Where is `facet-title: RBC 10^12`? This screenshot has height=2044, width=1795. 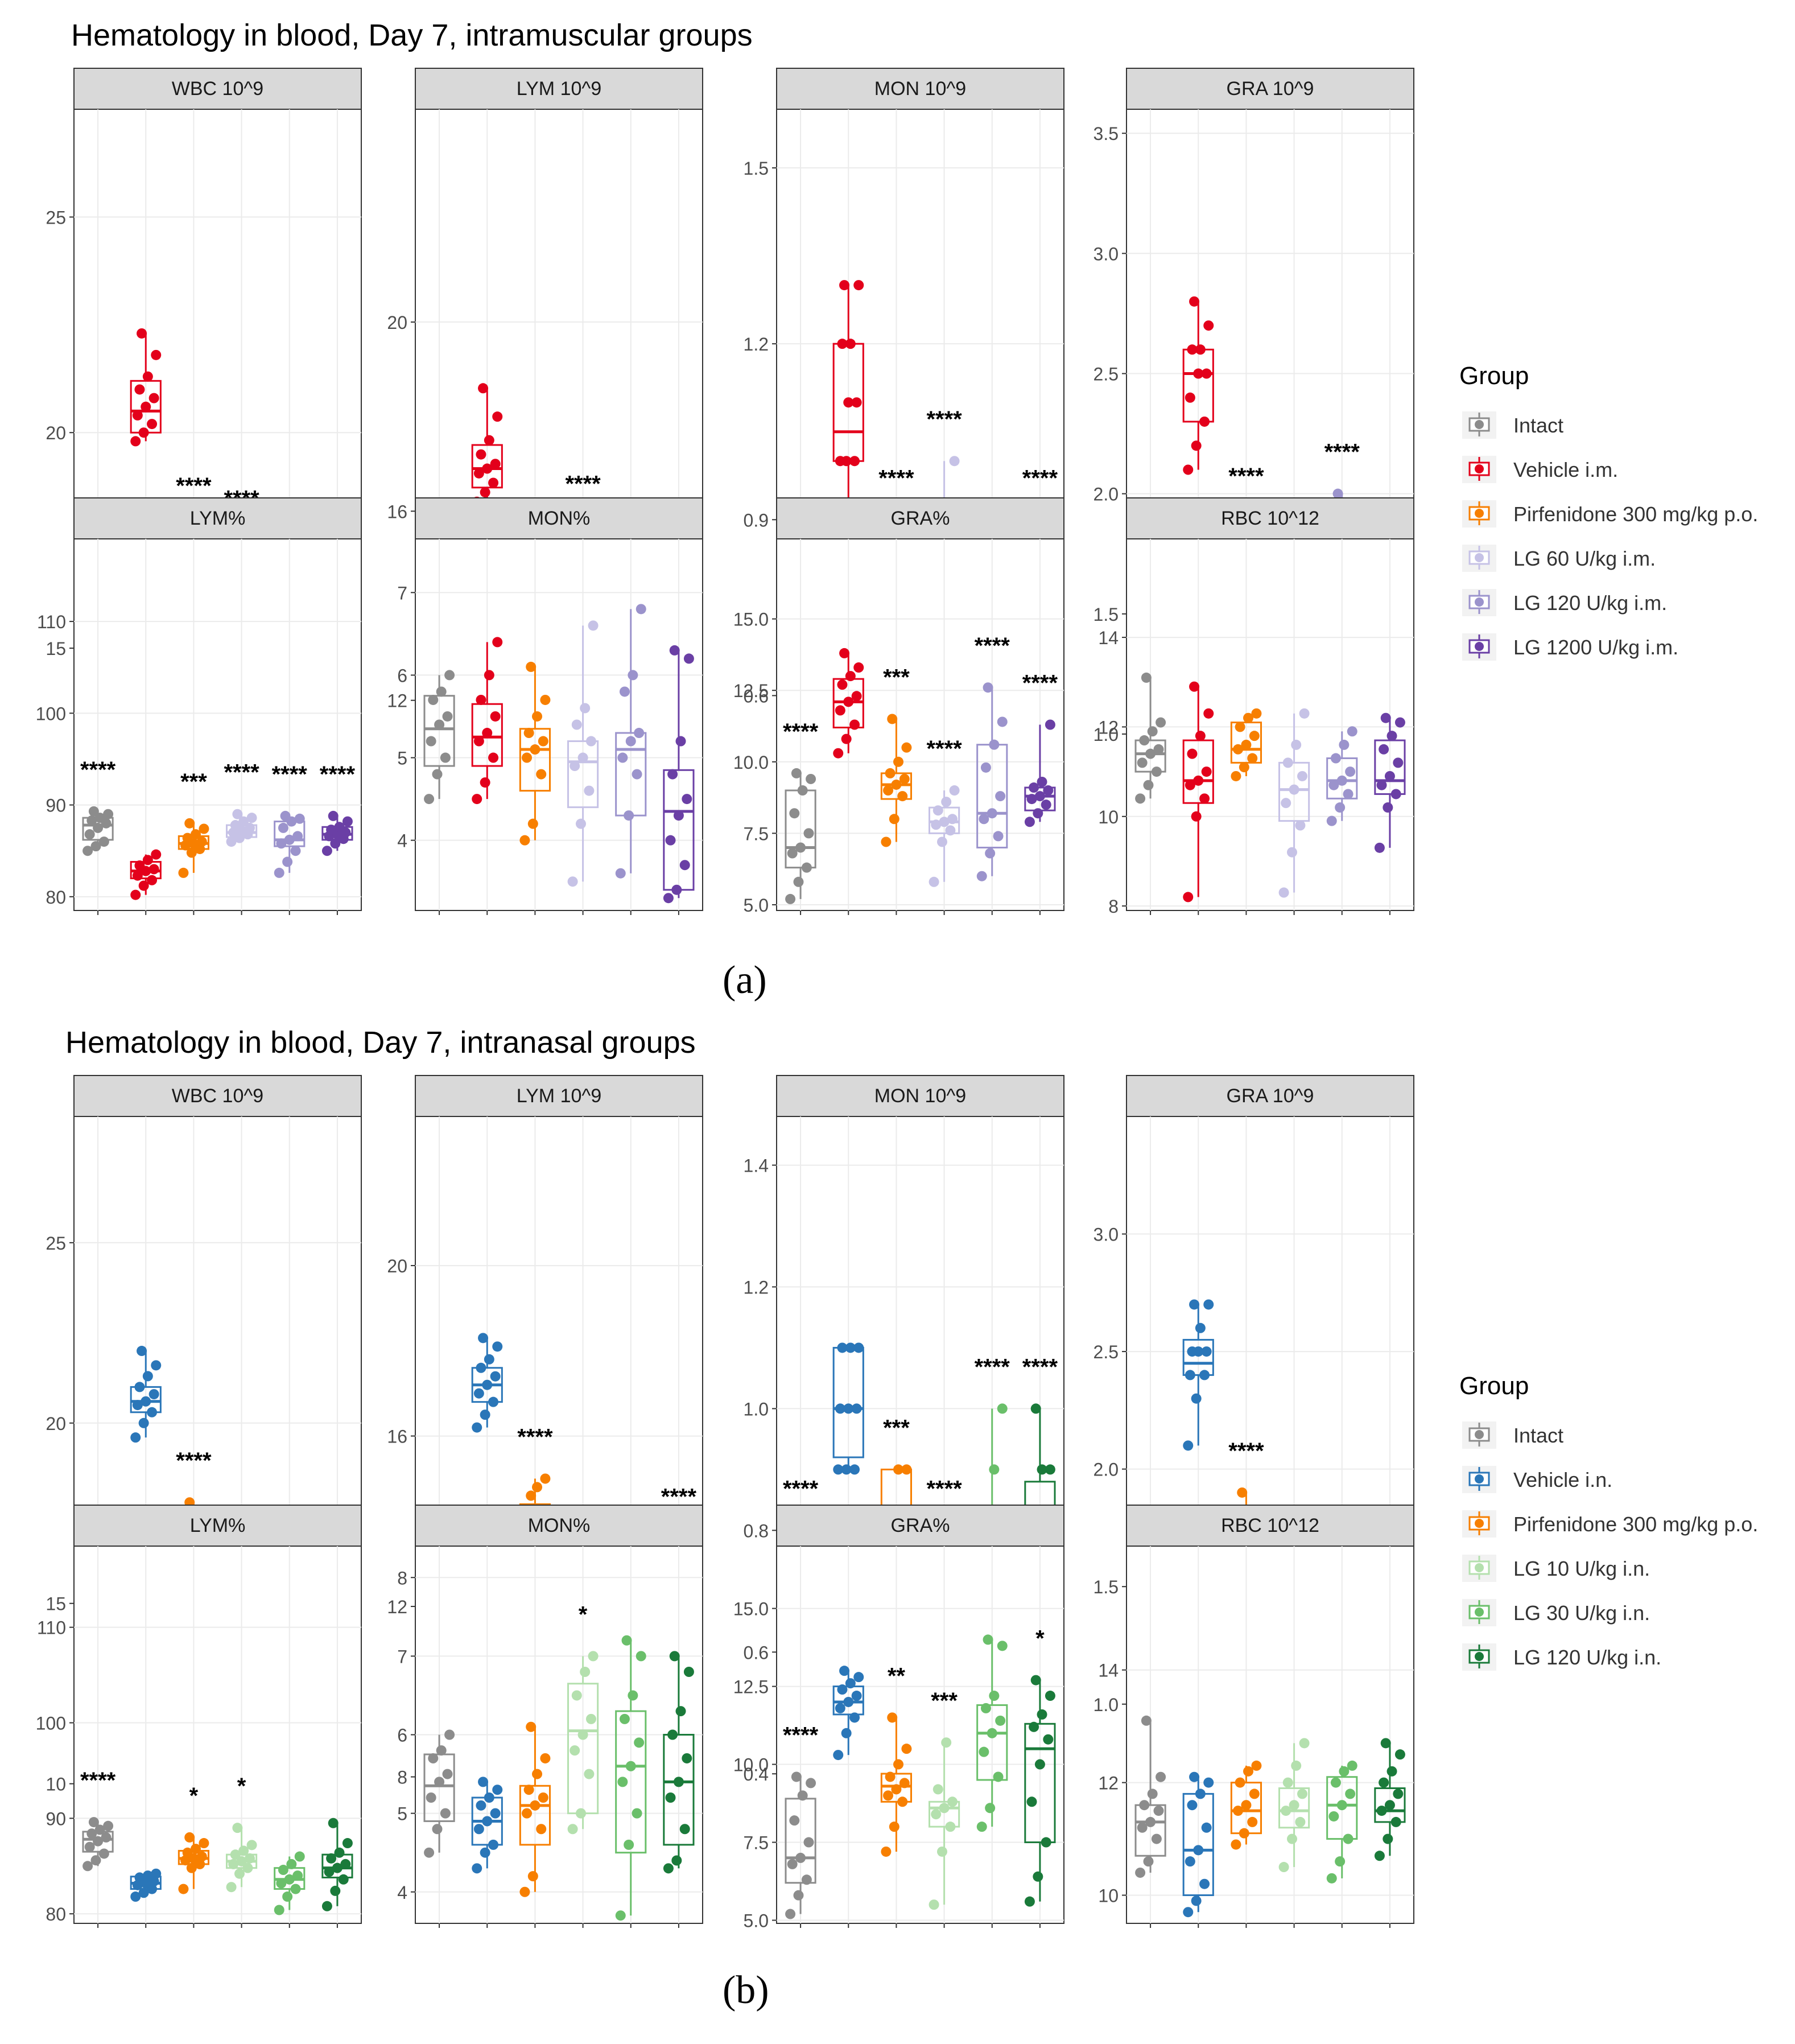 facet-title: RBC 10^12 is located at coordinates (1270, 1525).